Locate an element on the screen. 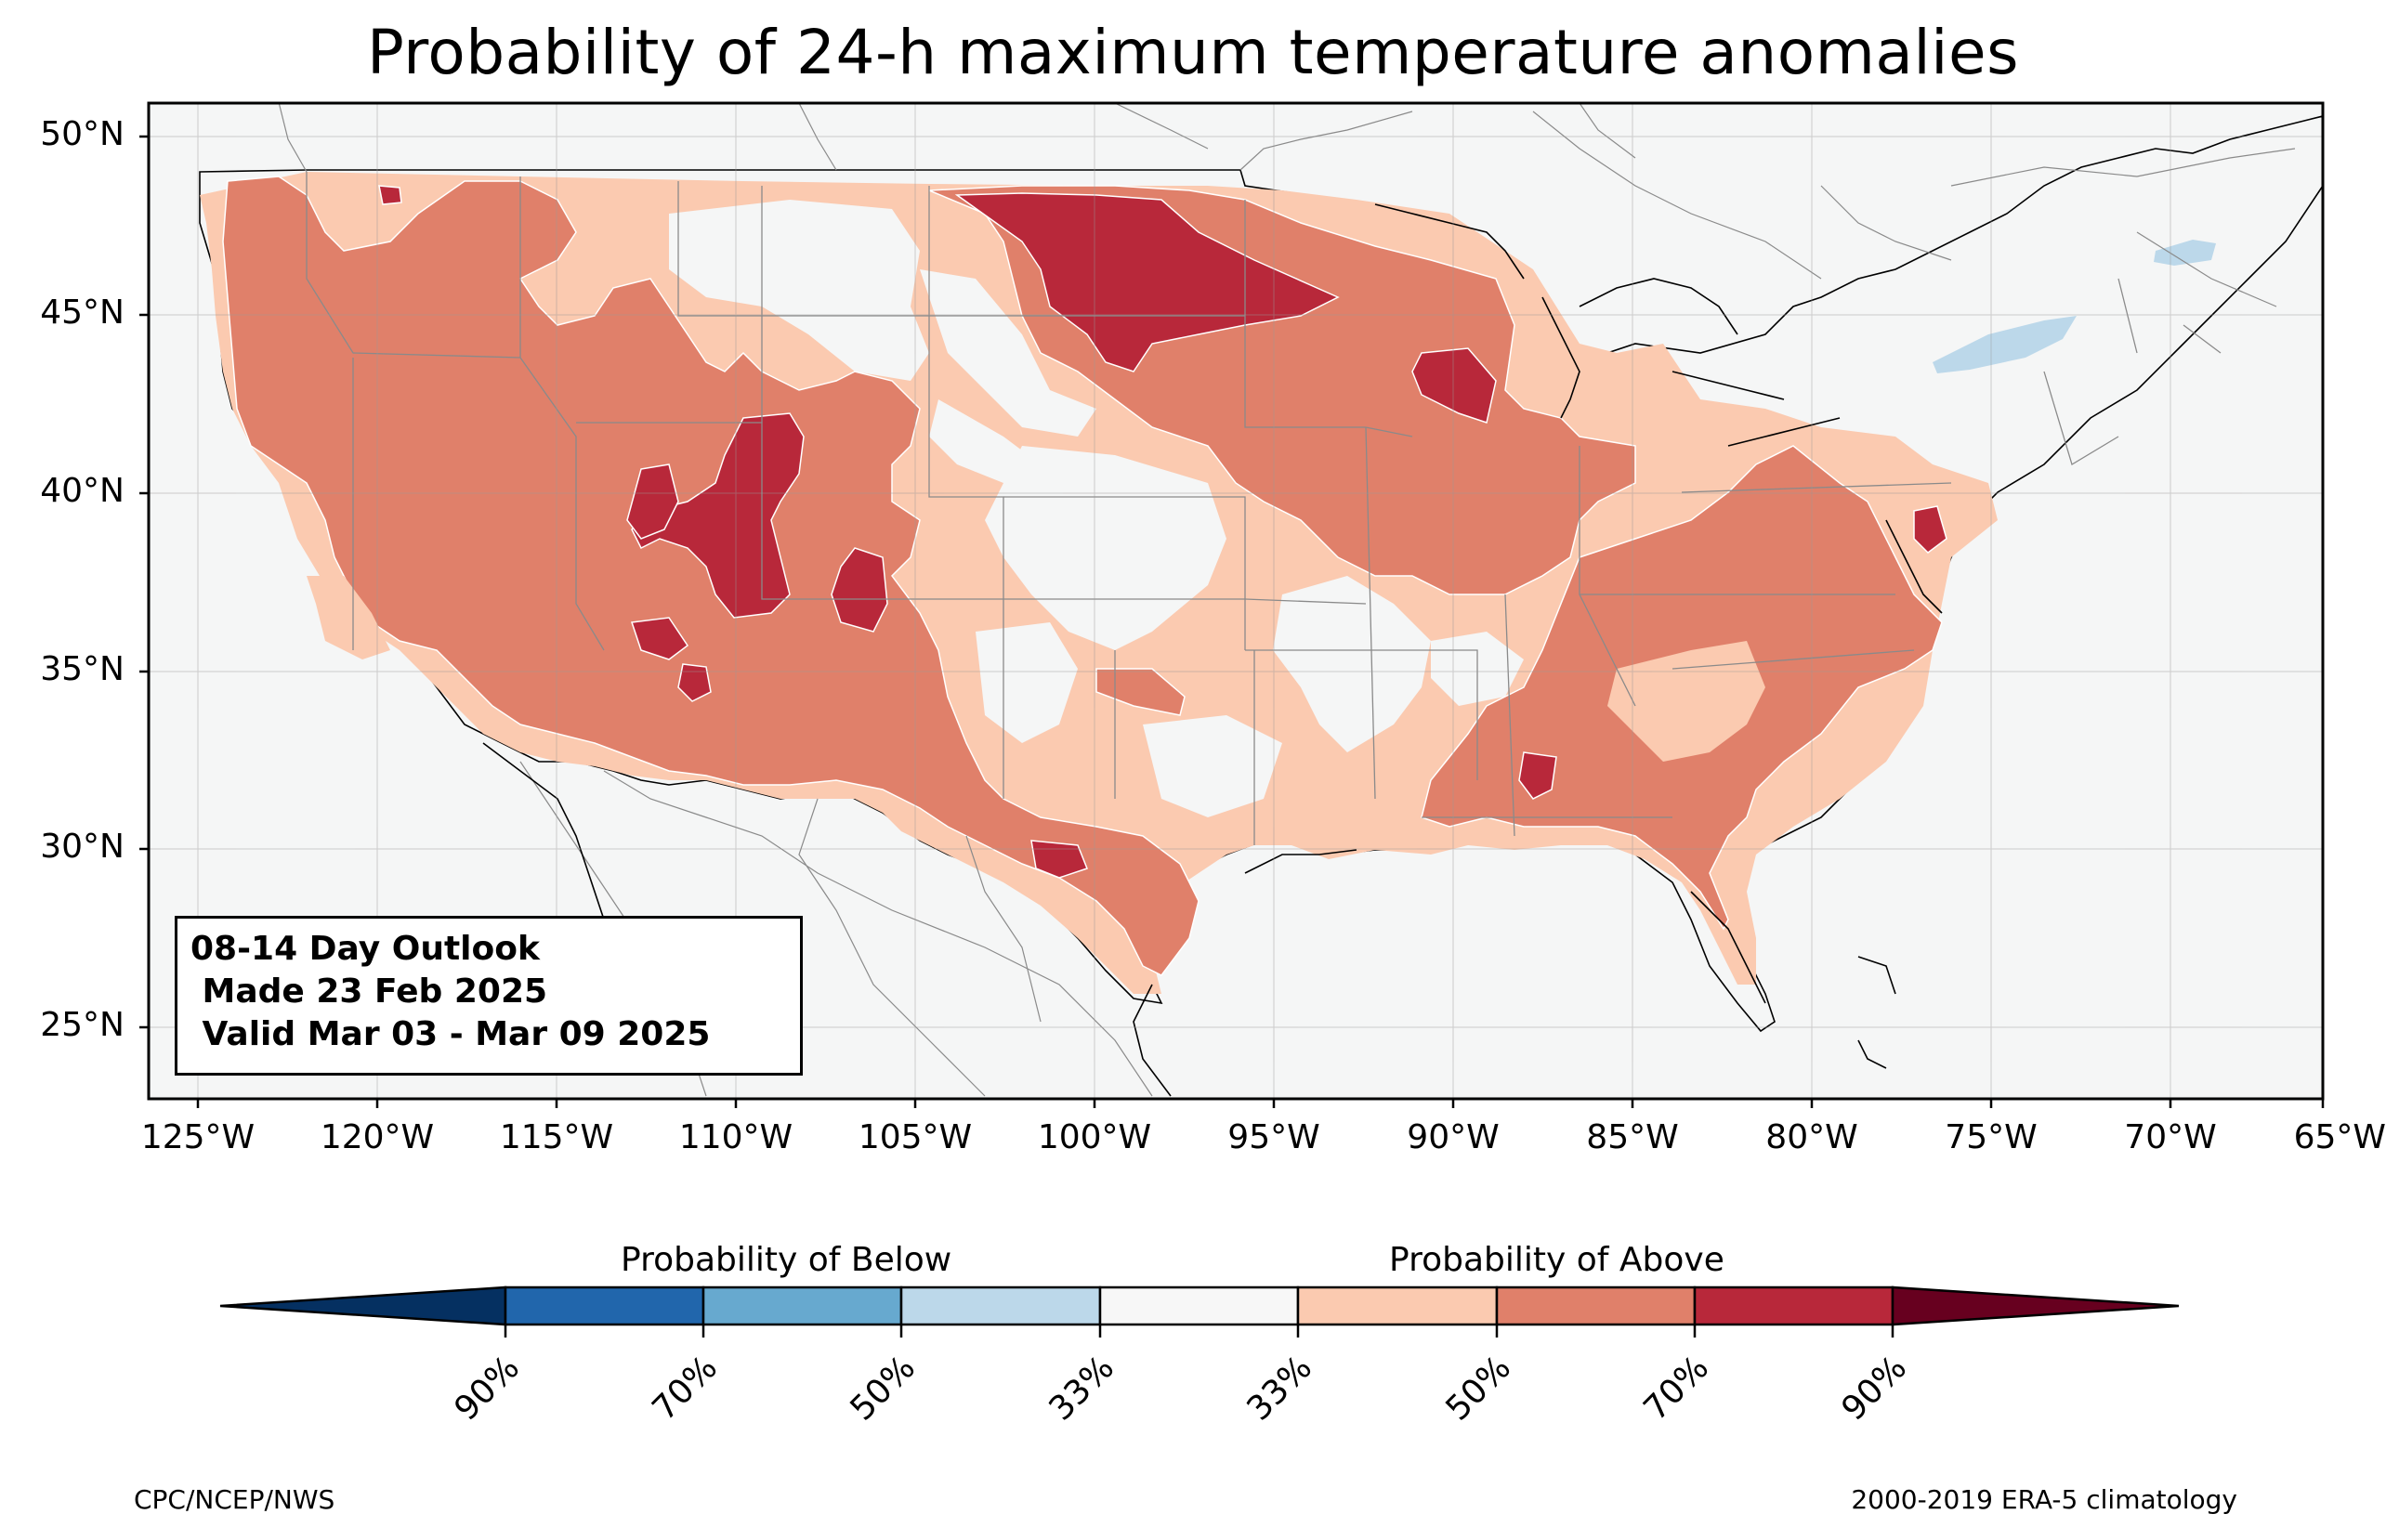  lon-label: 95°W is located at coordinates (1273, 1137).